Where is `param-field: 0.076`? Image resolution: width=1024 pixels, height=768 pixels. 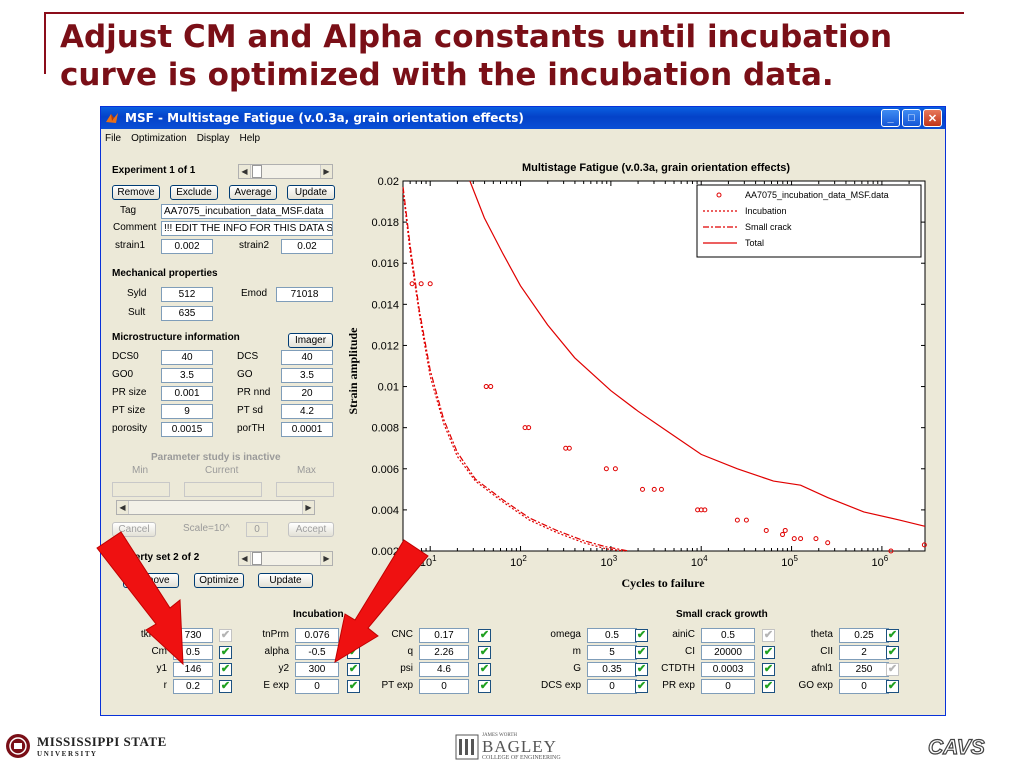
param-field: 0.076 is located at coordinates (317, 635).